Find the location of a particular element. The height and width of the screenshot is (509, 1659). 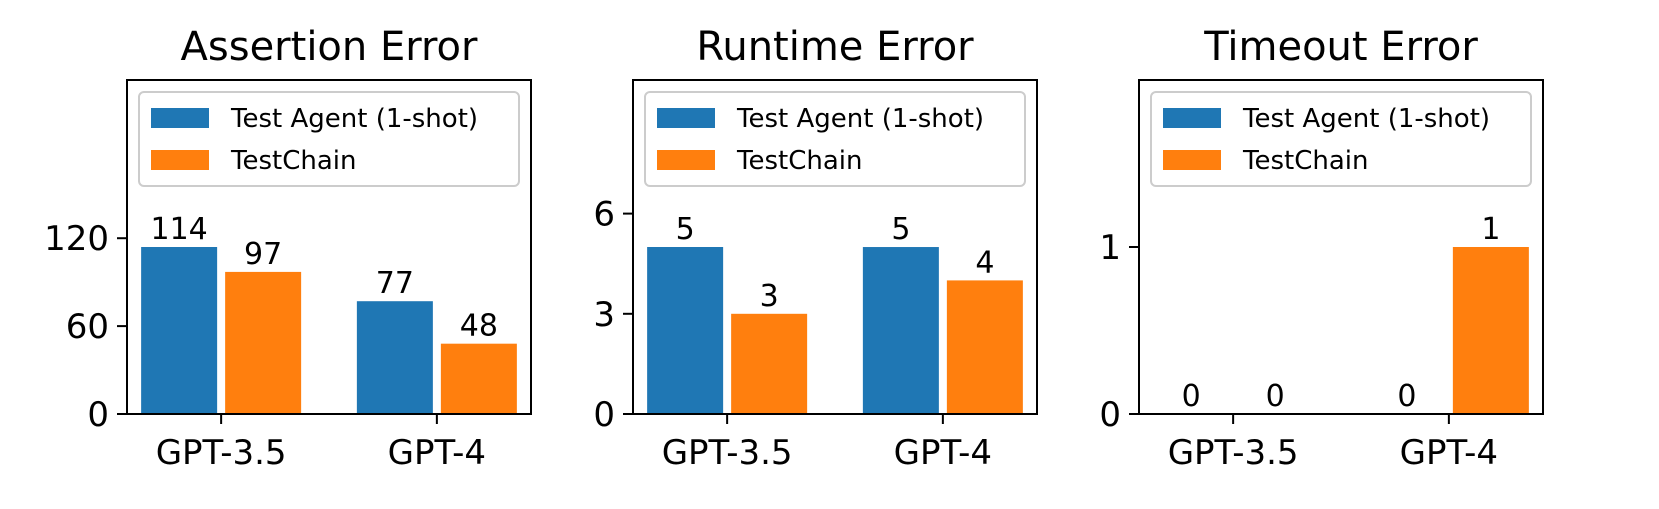

runtime-error-legend-label-testchain: TestChain is located at coordinates (799, 161).